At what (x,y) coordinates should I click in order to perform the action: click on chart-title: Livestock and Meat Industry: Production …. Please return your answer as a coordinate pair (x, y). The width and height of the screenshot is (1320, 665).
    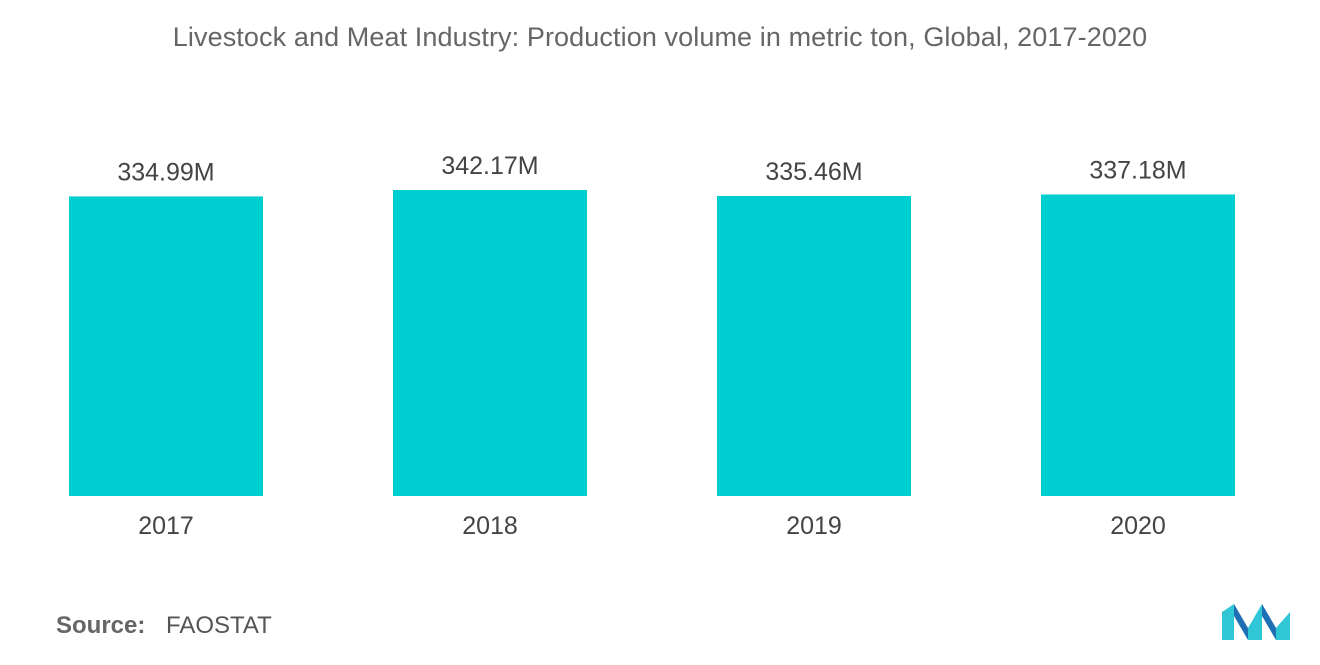
    Looking at the image, I should click on (660, 37).